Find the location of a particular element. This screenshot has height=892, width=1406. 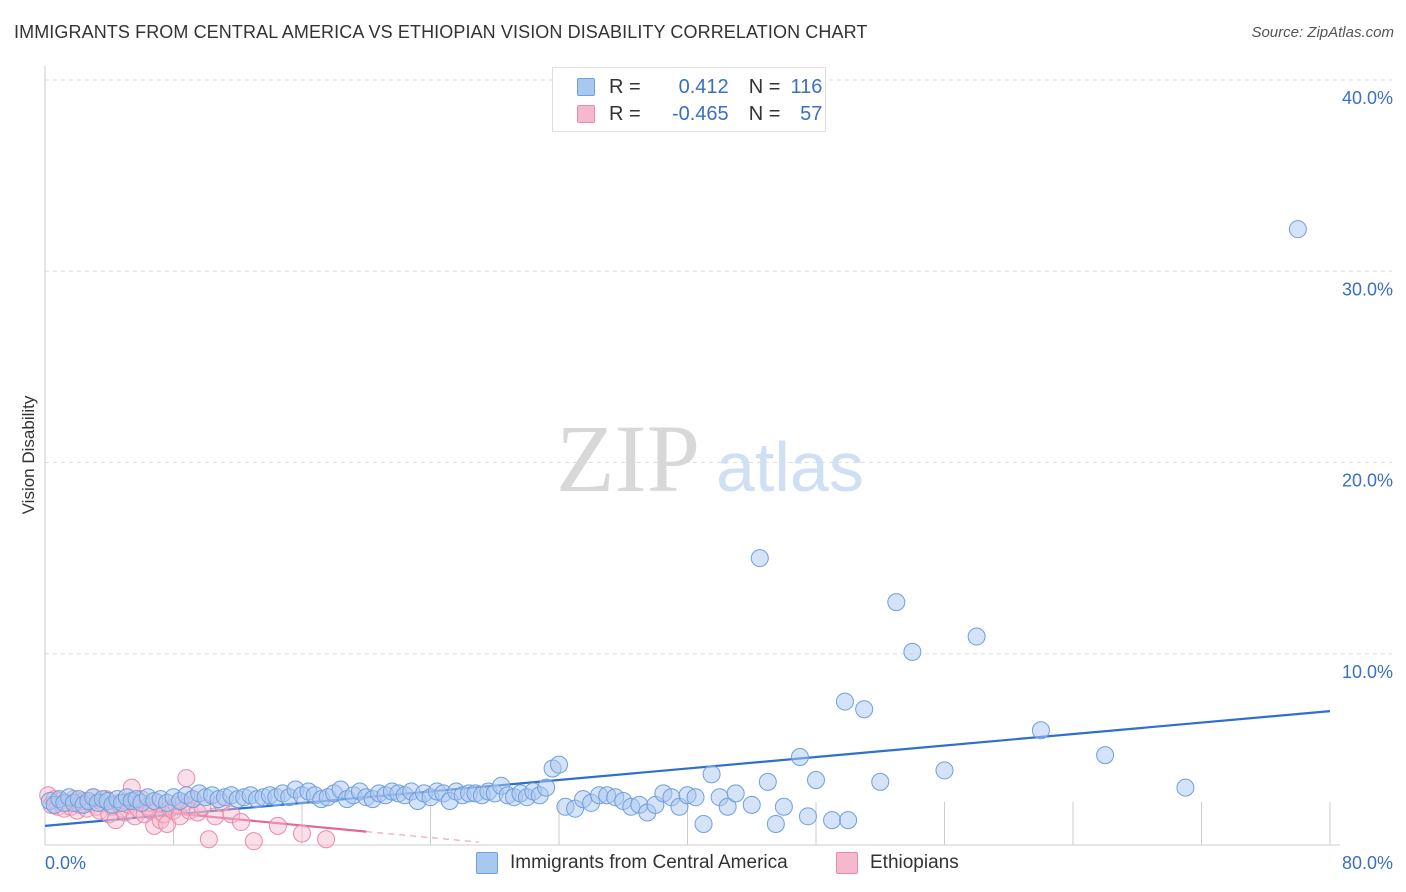

correlation-legend: R = 0.412 N = 116 R = -0.465 N = 57 is located at coordinates (689, 99).